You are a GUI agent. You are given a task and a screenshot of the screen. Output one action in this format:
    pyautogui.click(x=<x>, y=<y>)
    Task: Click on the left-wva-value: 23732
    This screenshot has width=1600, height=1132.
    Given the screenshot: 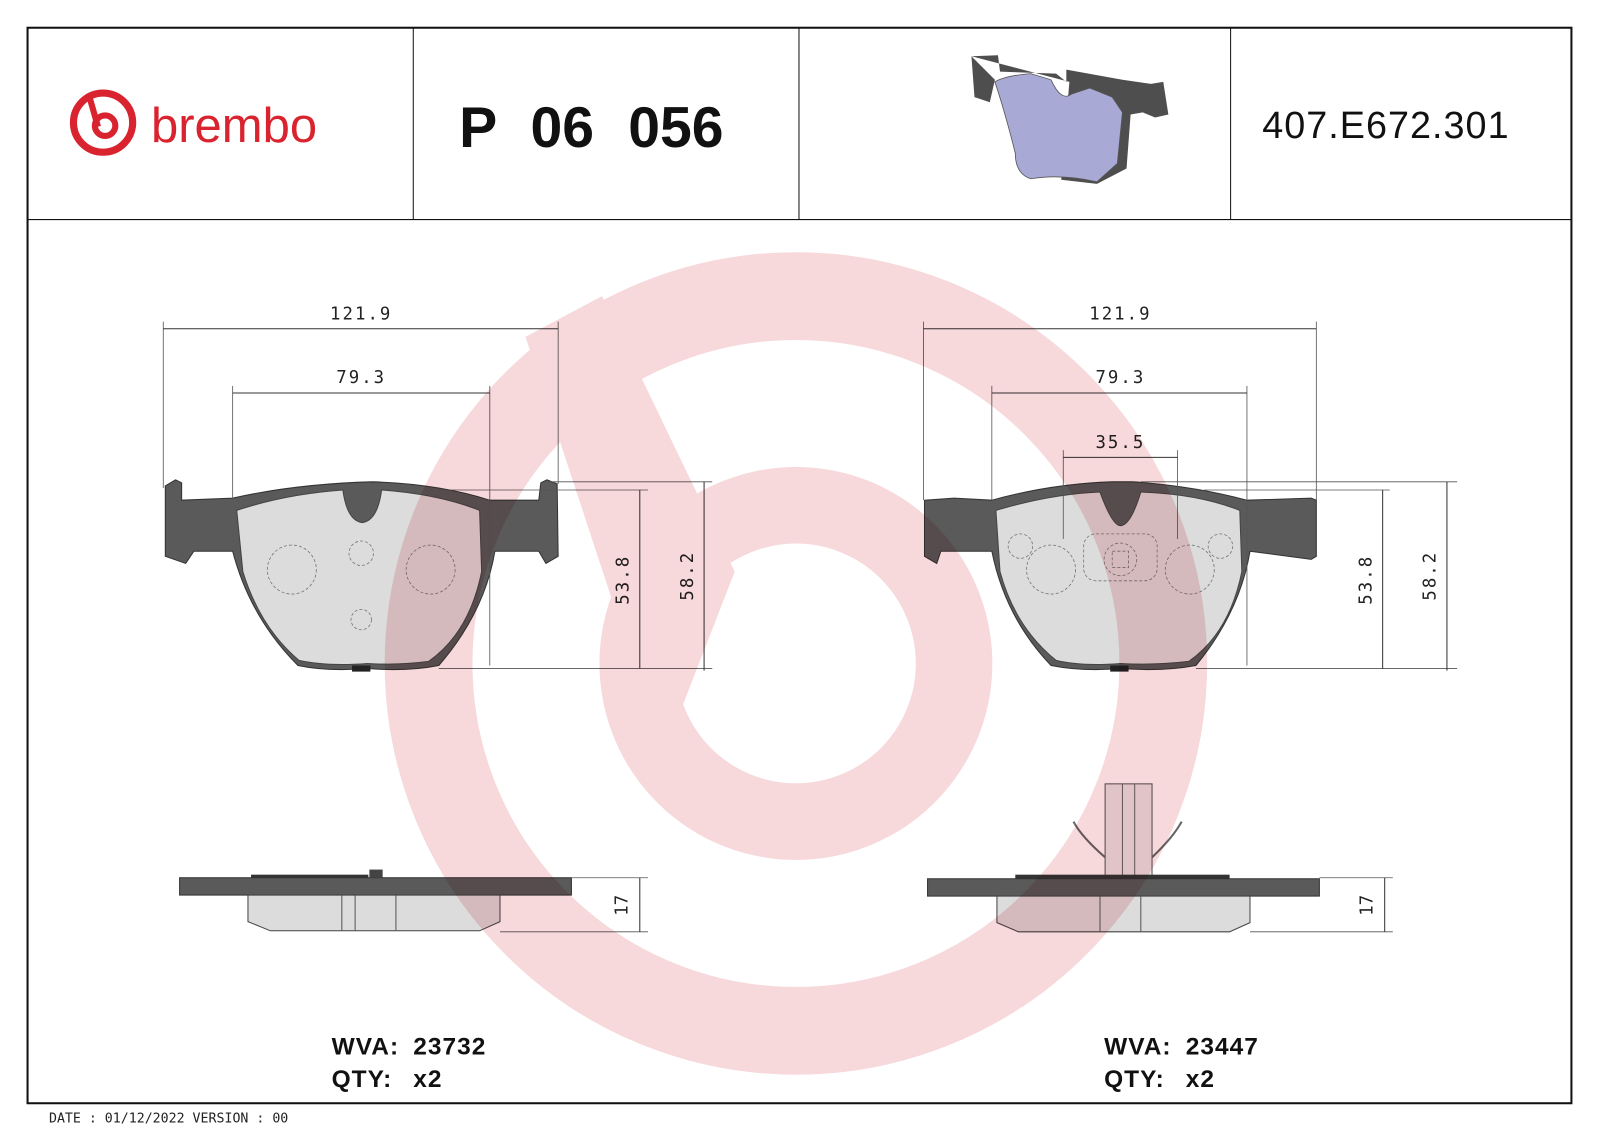 What is the action you would take?
    pyautogui.click(x=449, y=1046)
    